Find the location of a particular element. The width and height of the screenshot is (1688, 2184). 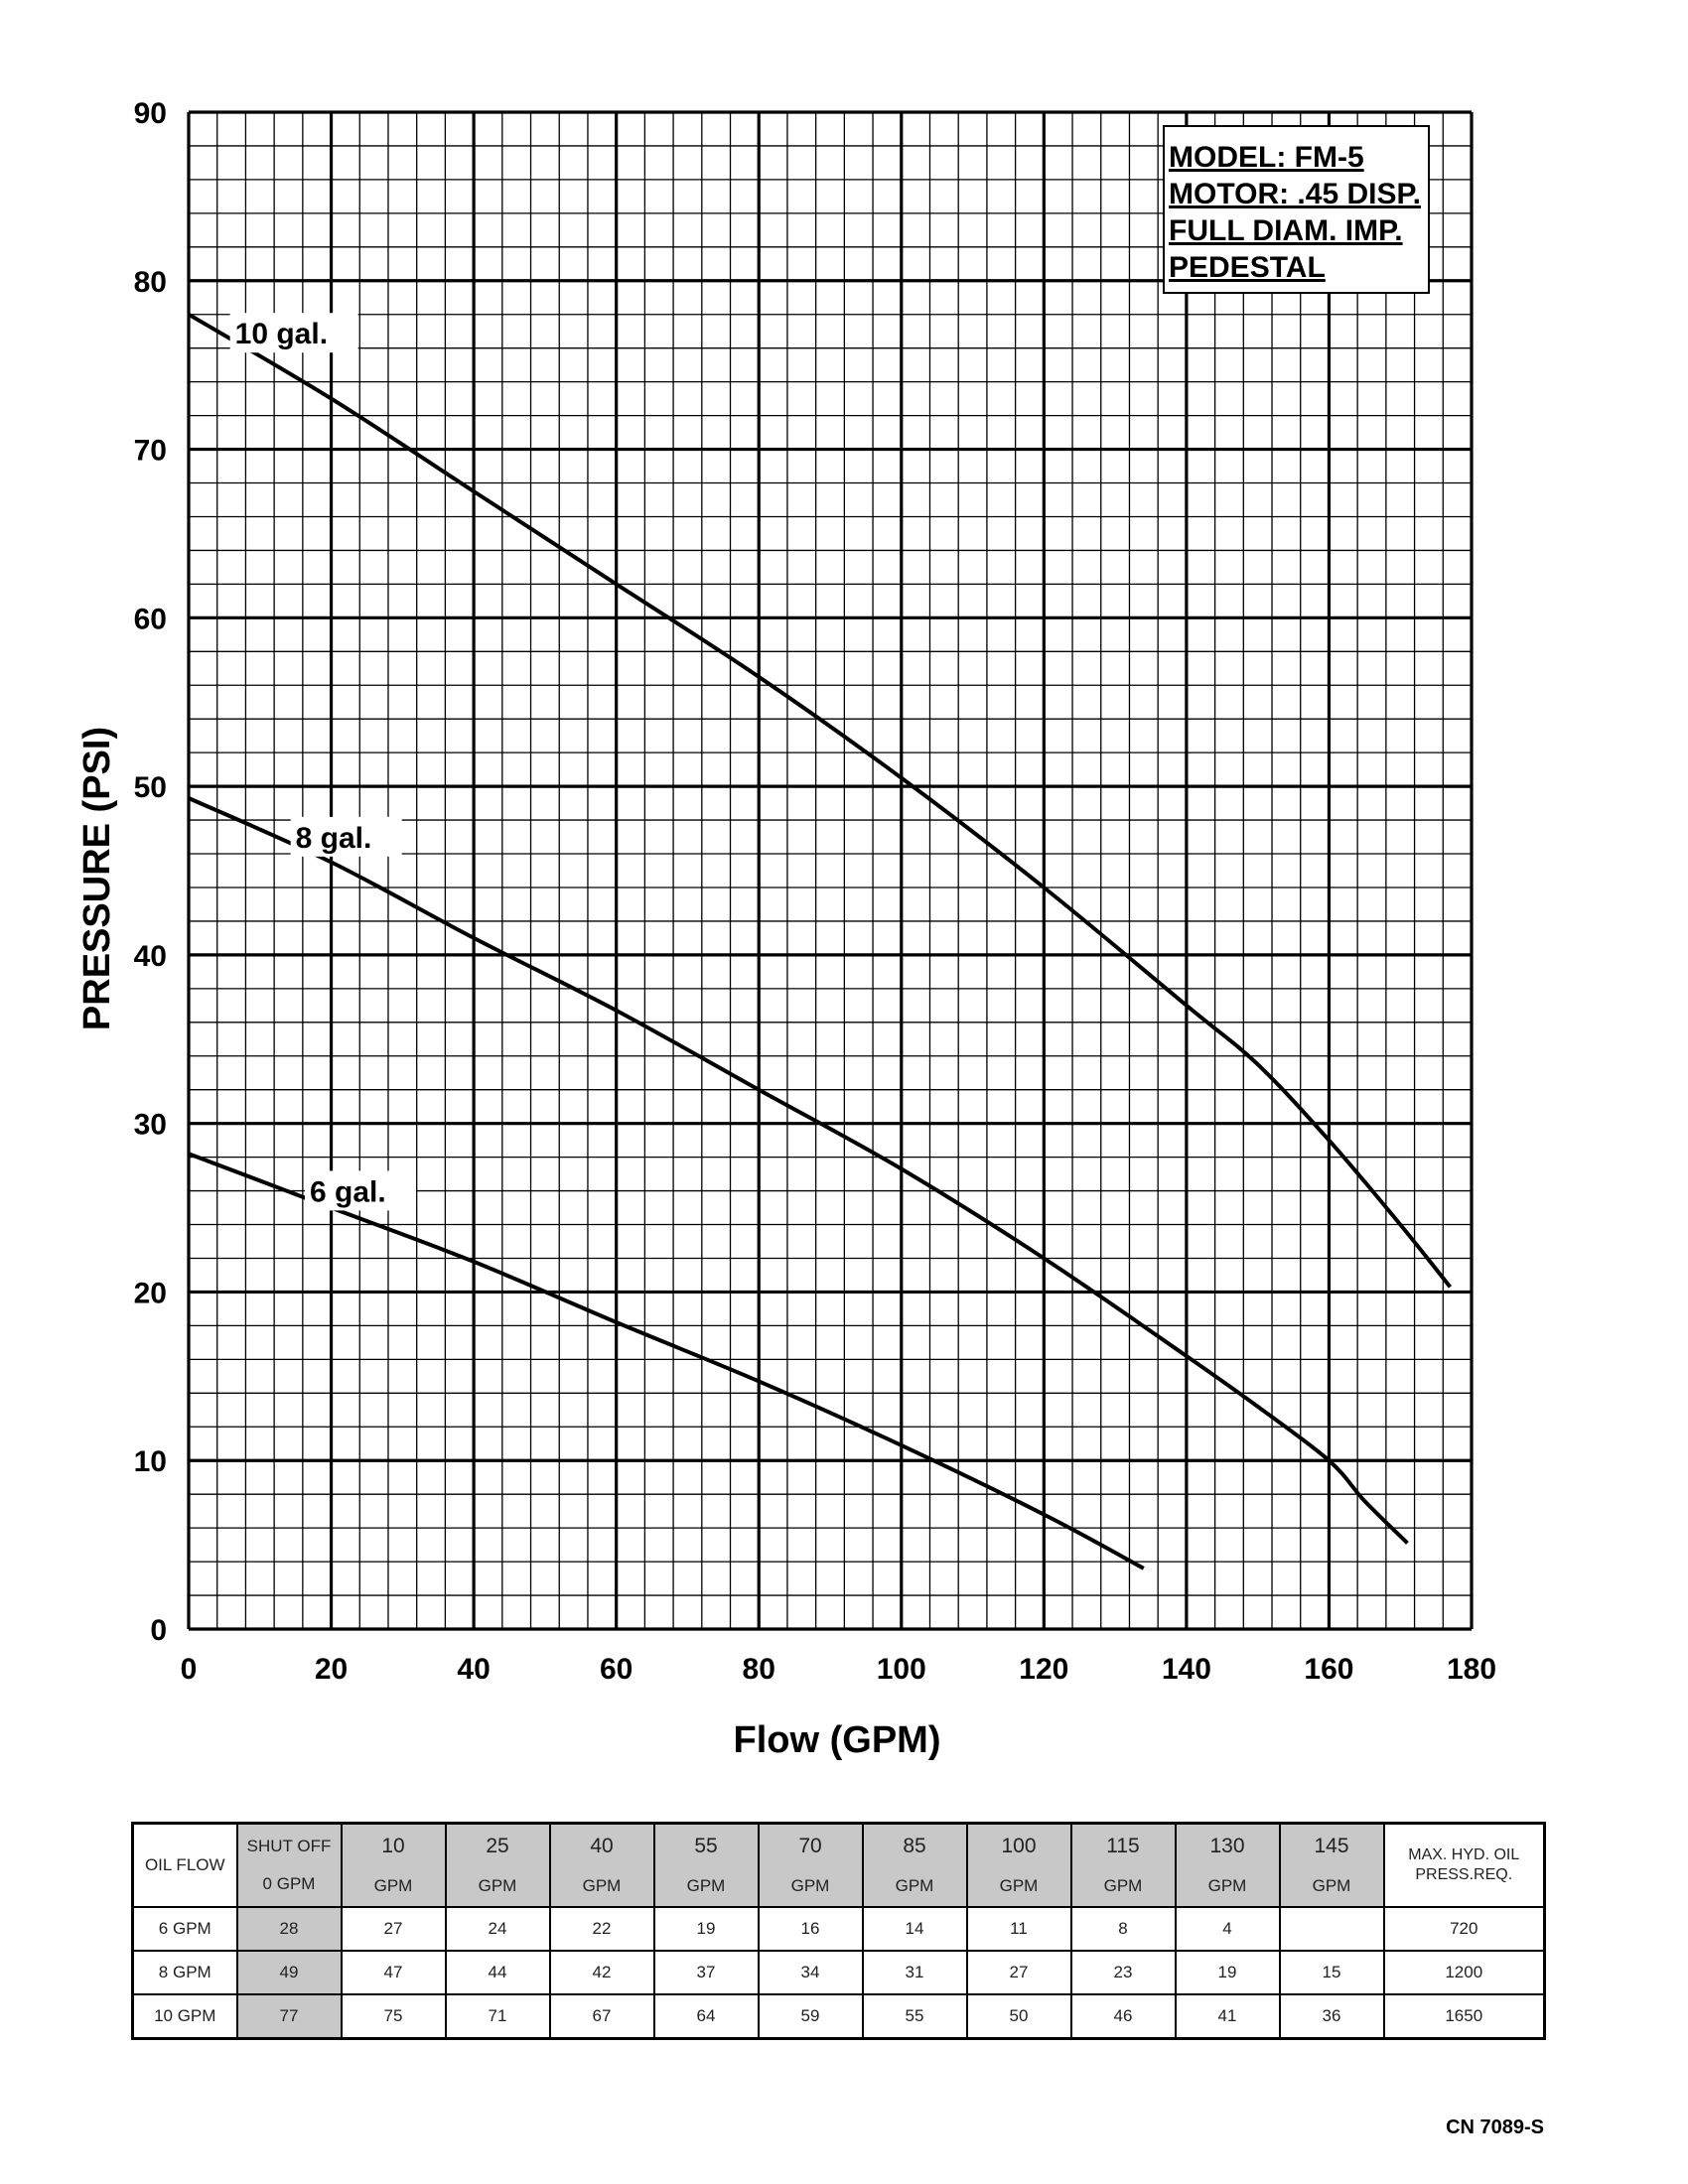

pressure-value: 55 is located at coordinates (914, 2015).